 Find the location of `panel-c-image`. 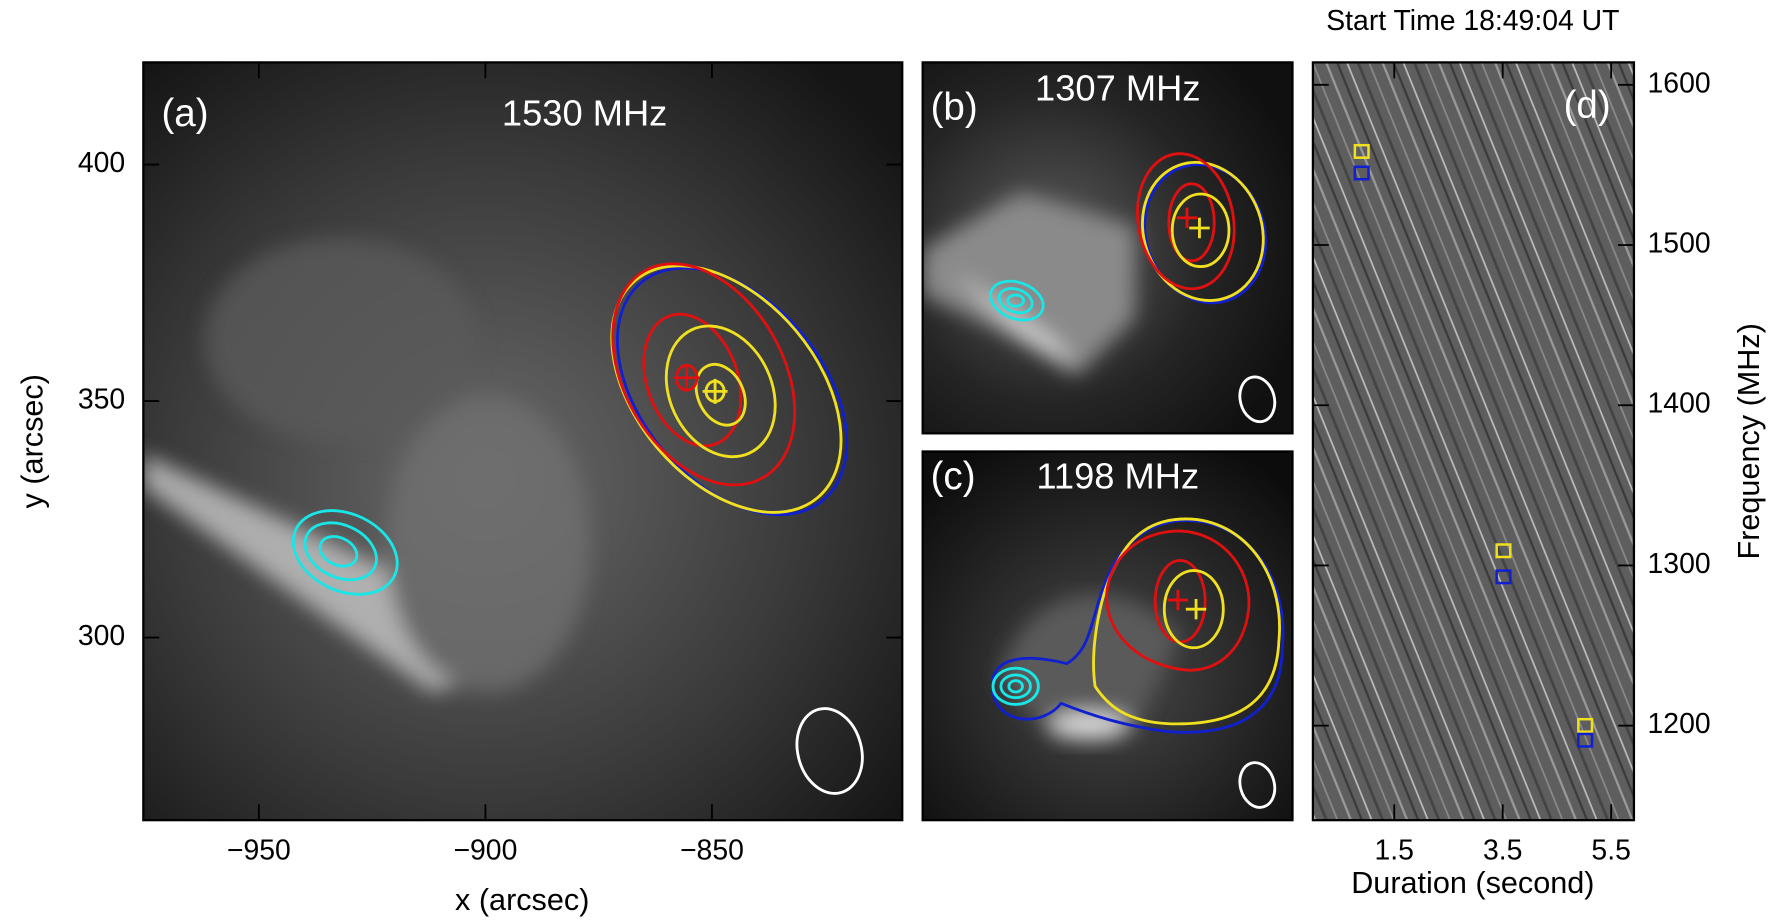

panel-c-image is located at coordinates (1107, 636).